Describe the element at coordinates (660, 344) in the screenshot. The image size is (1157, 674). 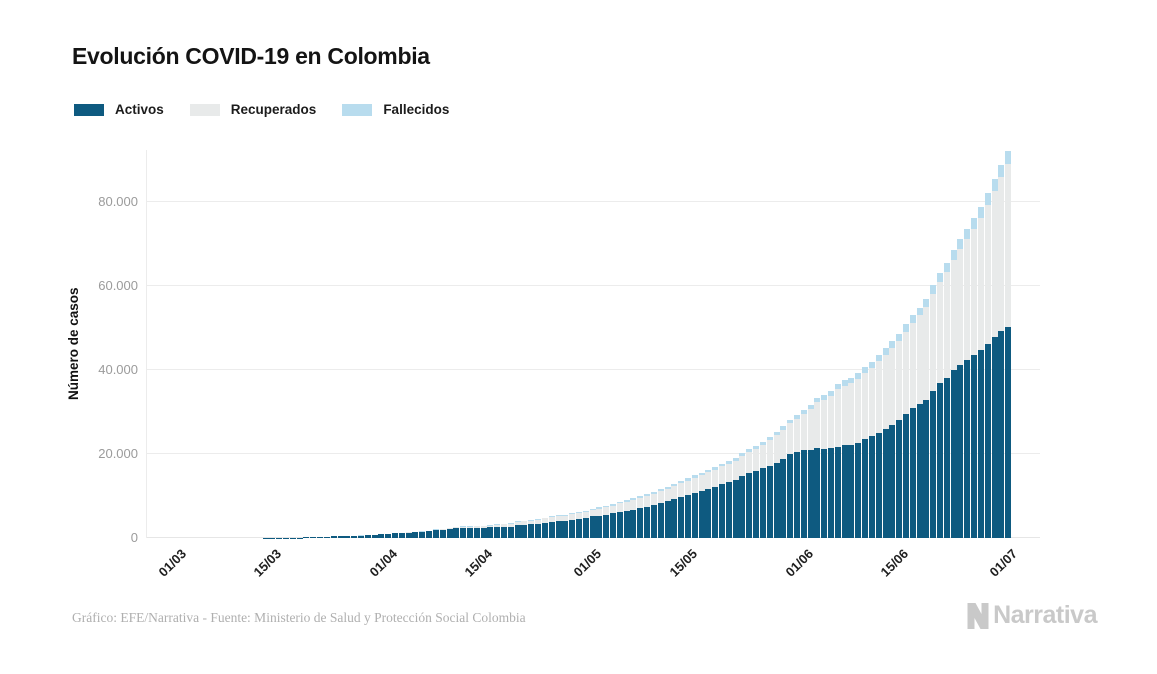
I see `bar-11/05` at that location.